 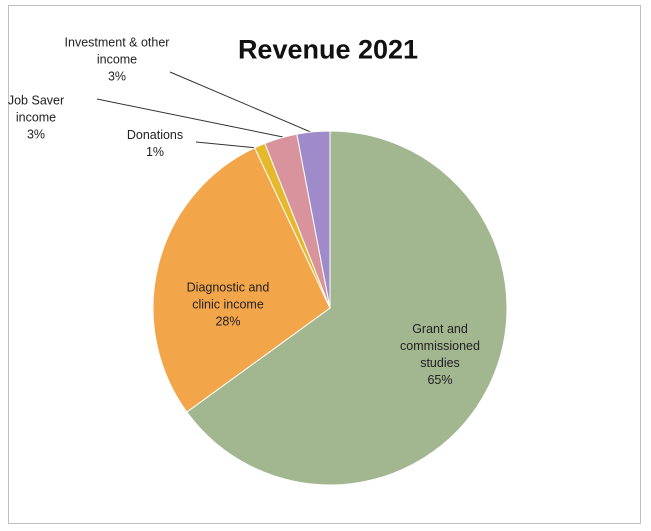 What do you see at coordinates (155, 152) in the screenshot?
I see `value-label: 1%` at bounding box center [155, 152].